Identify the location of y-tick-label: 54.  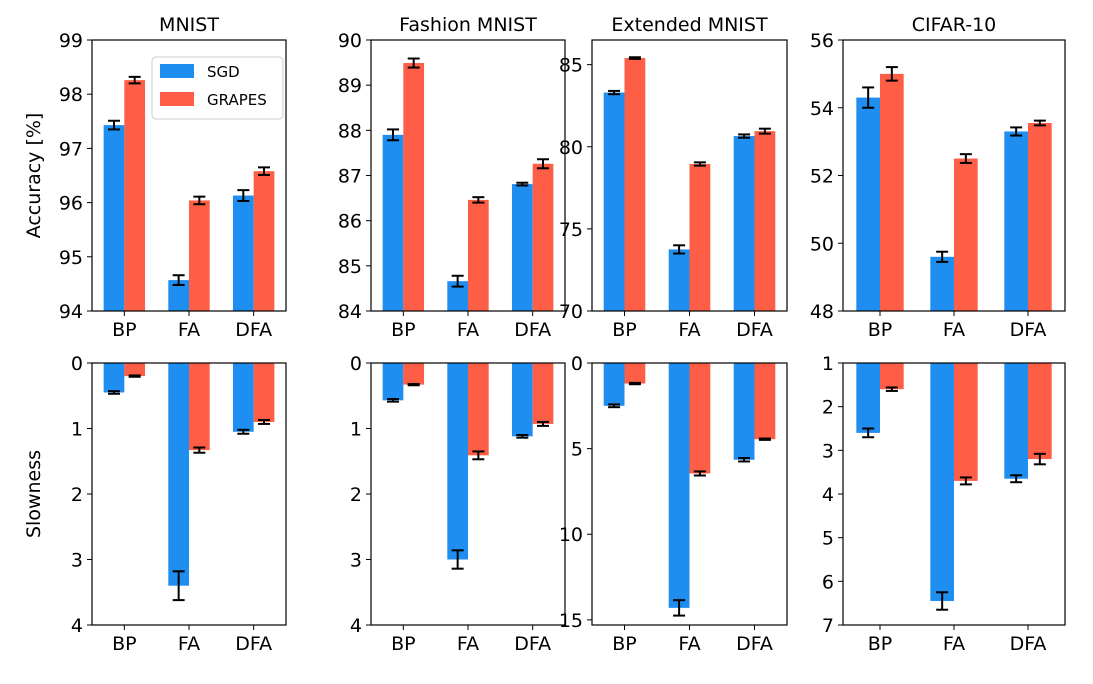
(822, 109).